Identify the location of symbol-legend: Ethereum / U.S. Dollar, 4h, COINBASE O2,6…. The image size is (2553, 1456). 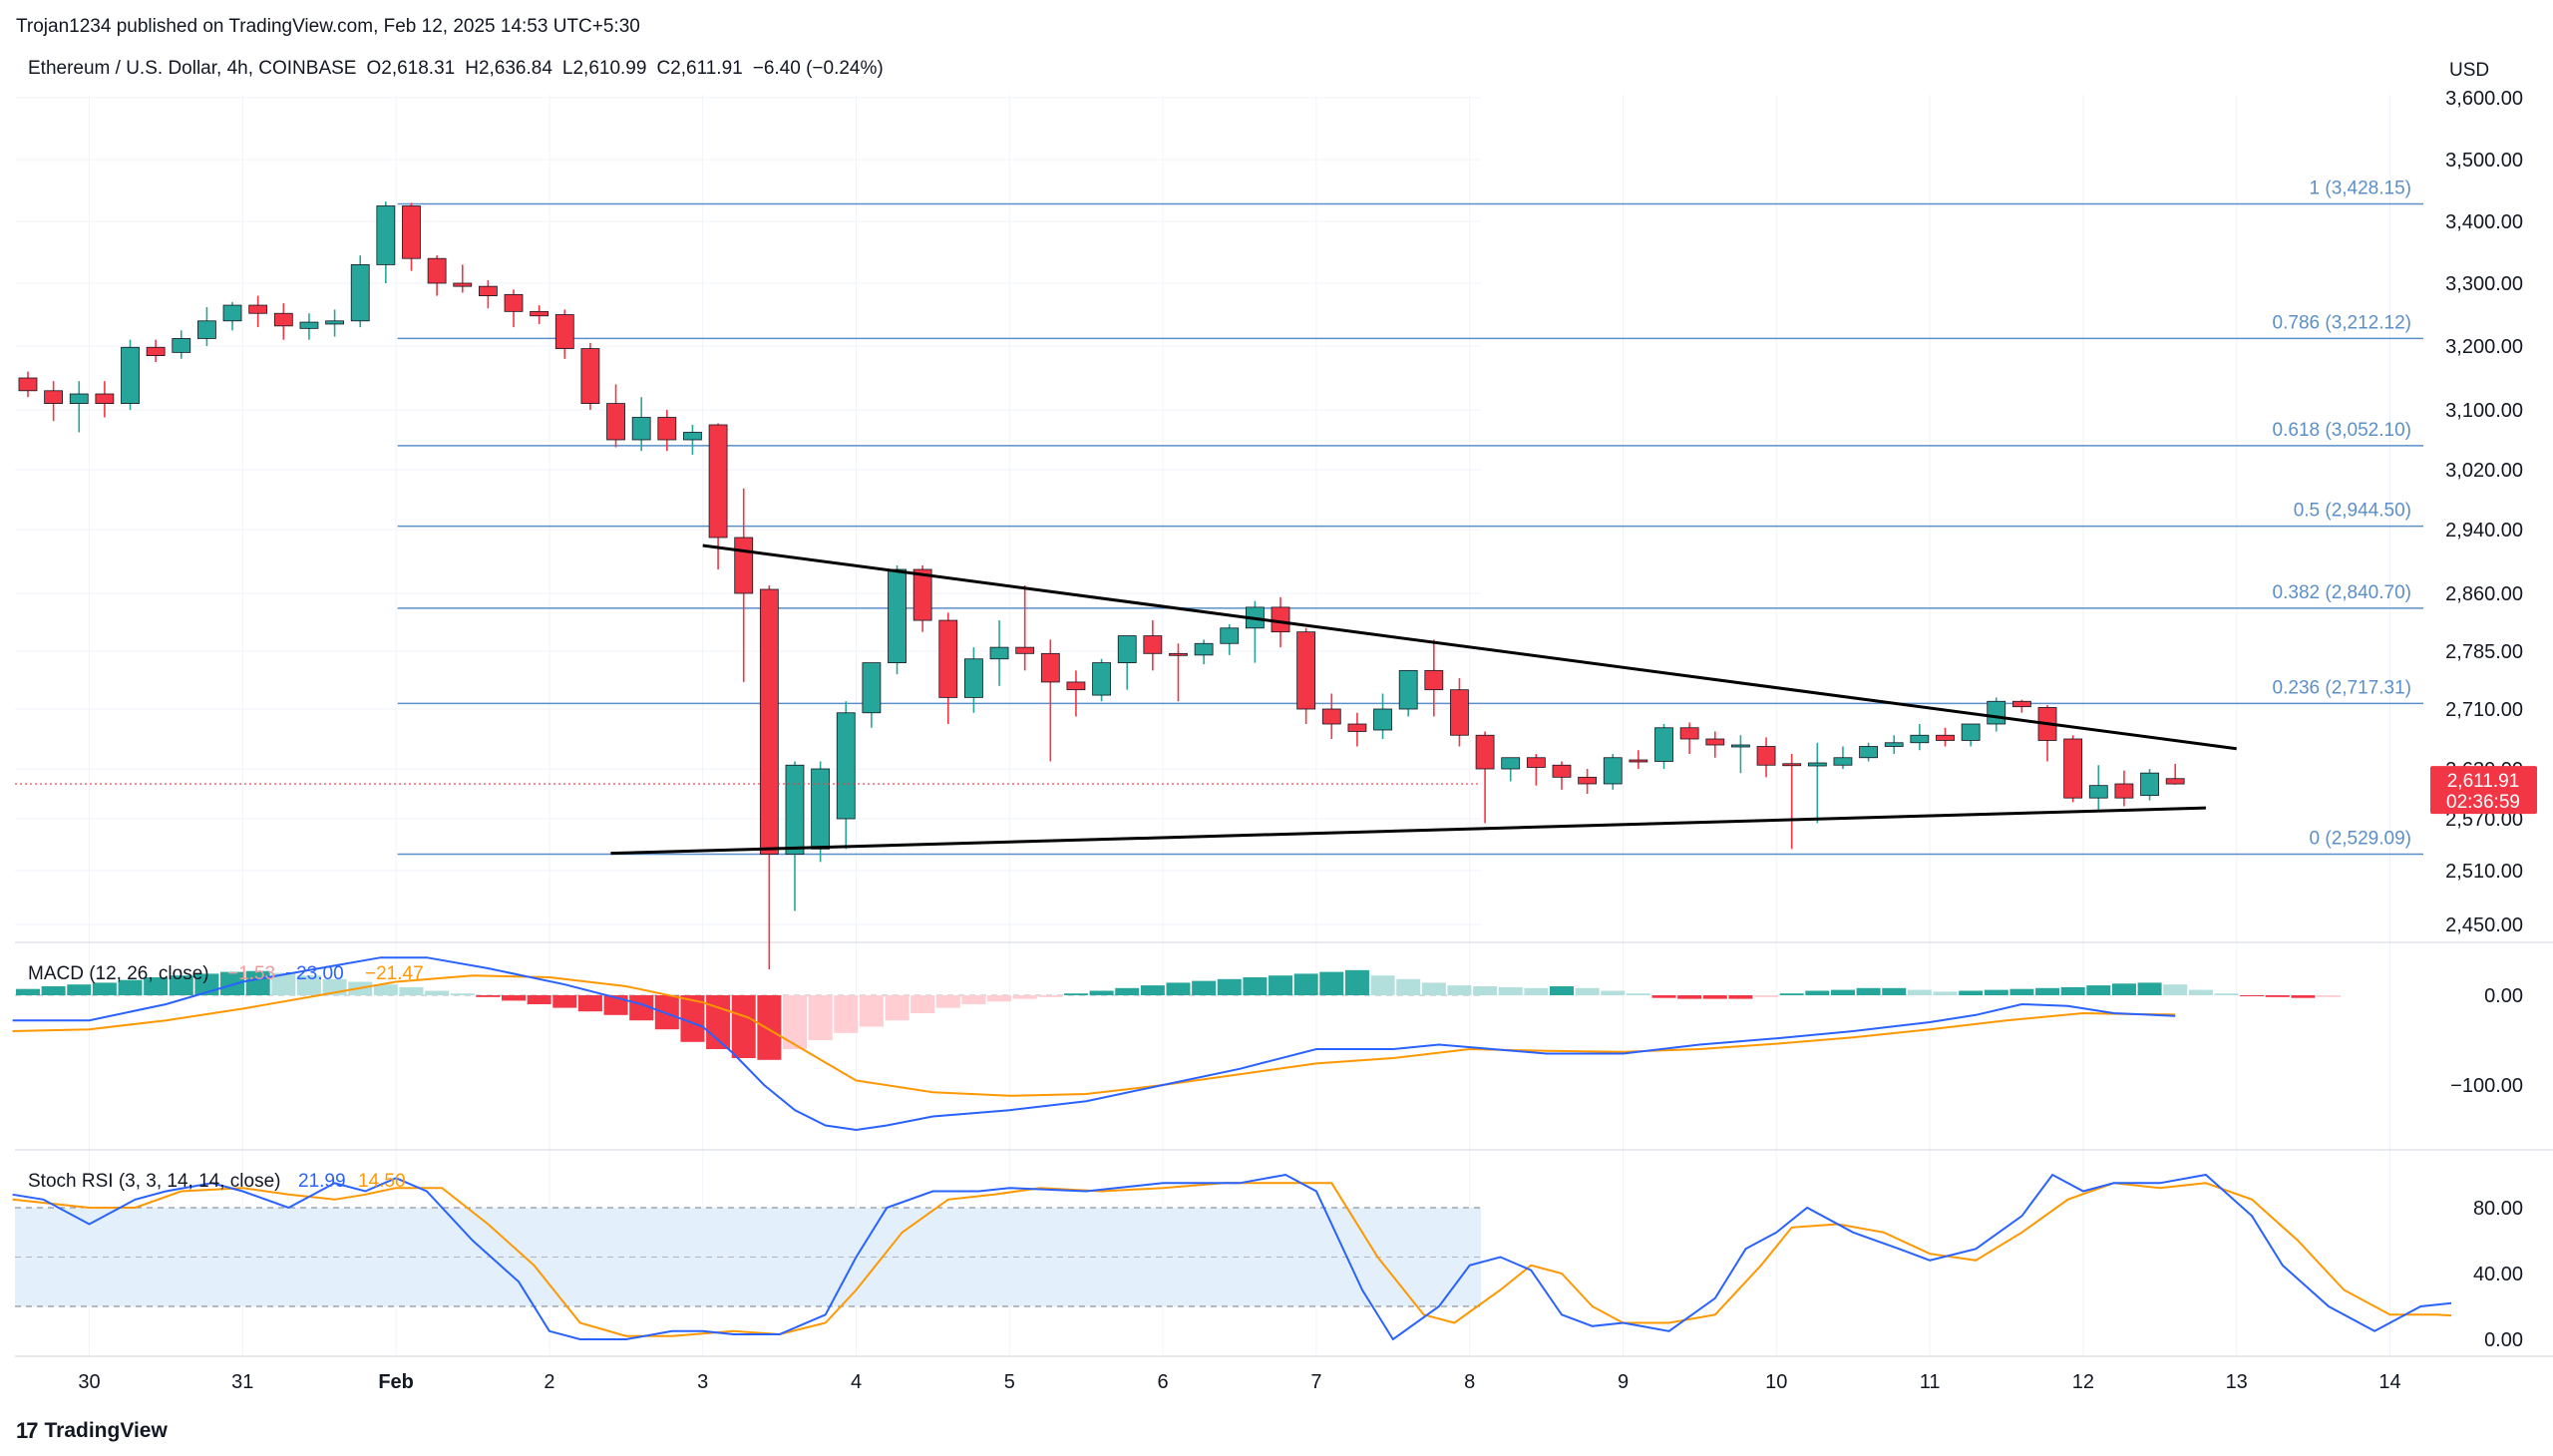
(461, 69).